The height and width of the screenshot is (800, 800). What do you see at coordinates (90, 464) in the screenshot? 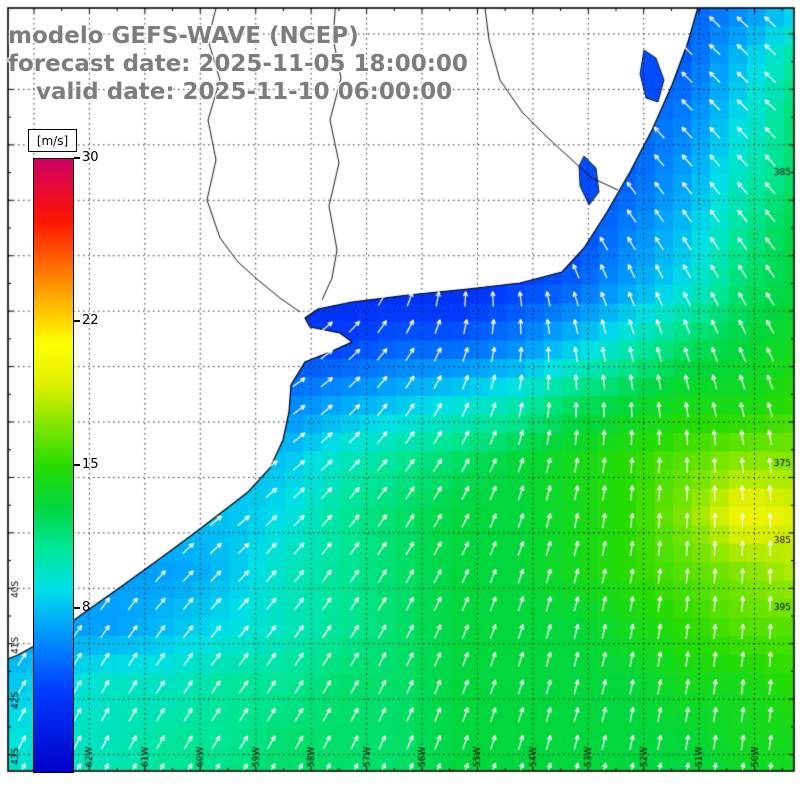
I see `colorbar-tick-label: 15` at bounding box center [90, 464].